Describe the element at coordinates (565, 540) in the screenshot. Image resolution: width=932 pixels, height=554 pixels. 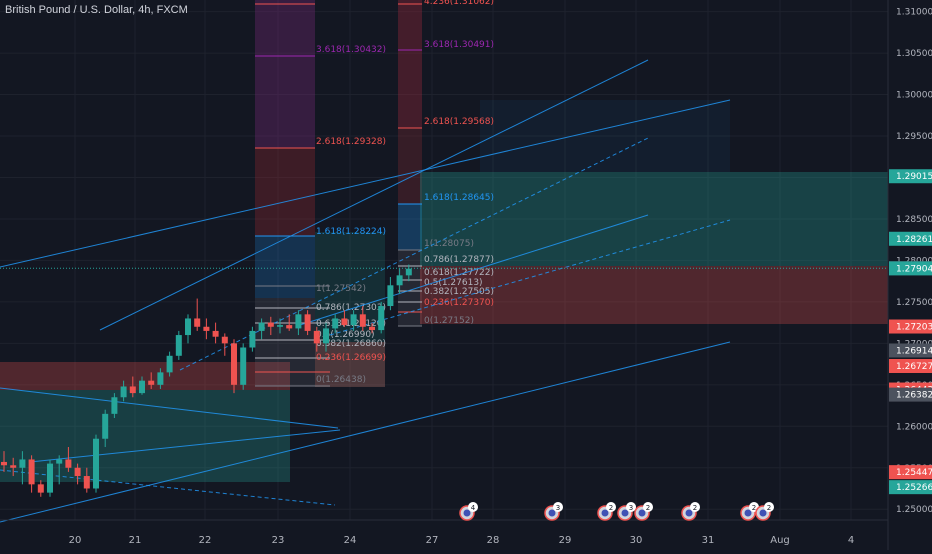
I see `x-tick-label: 29` at that location.